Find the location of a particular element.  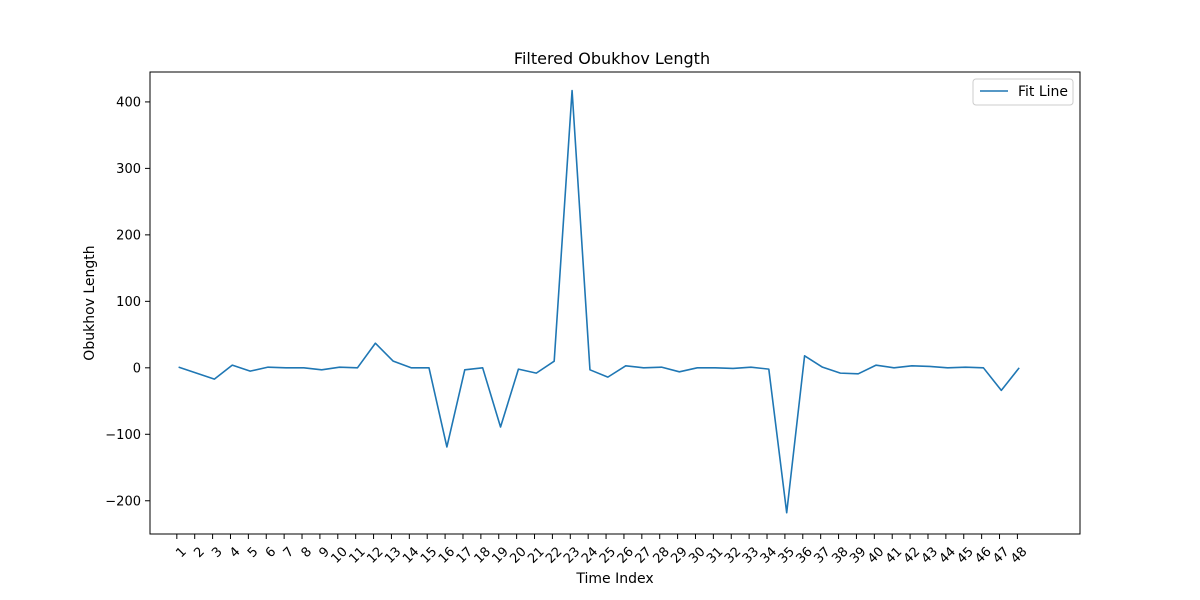

legend-label-fit-line: Fit Line is located at coordinates (1043, 92).